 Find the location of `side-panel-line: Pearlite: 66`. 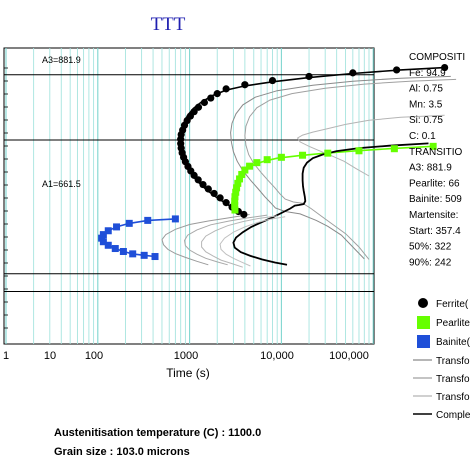

side-panel-line: Pearlite: 66 is located at coordinates (434, 183).